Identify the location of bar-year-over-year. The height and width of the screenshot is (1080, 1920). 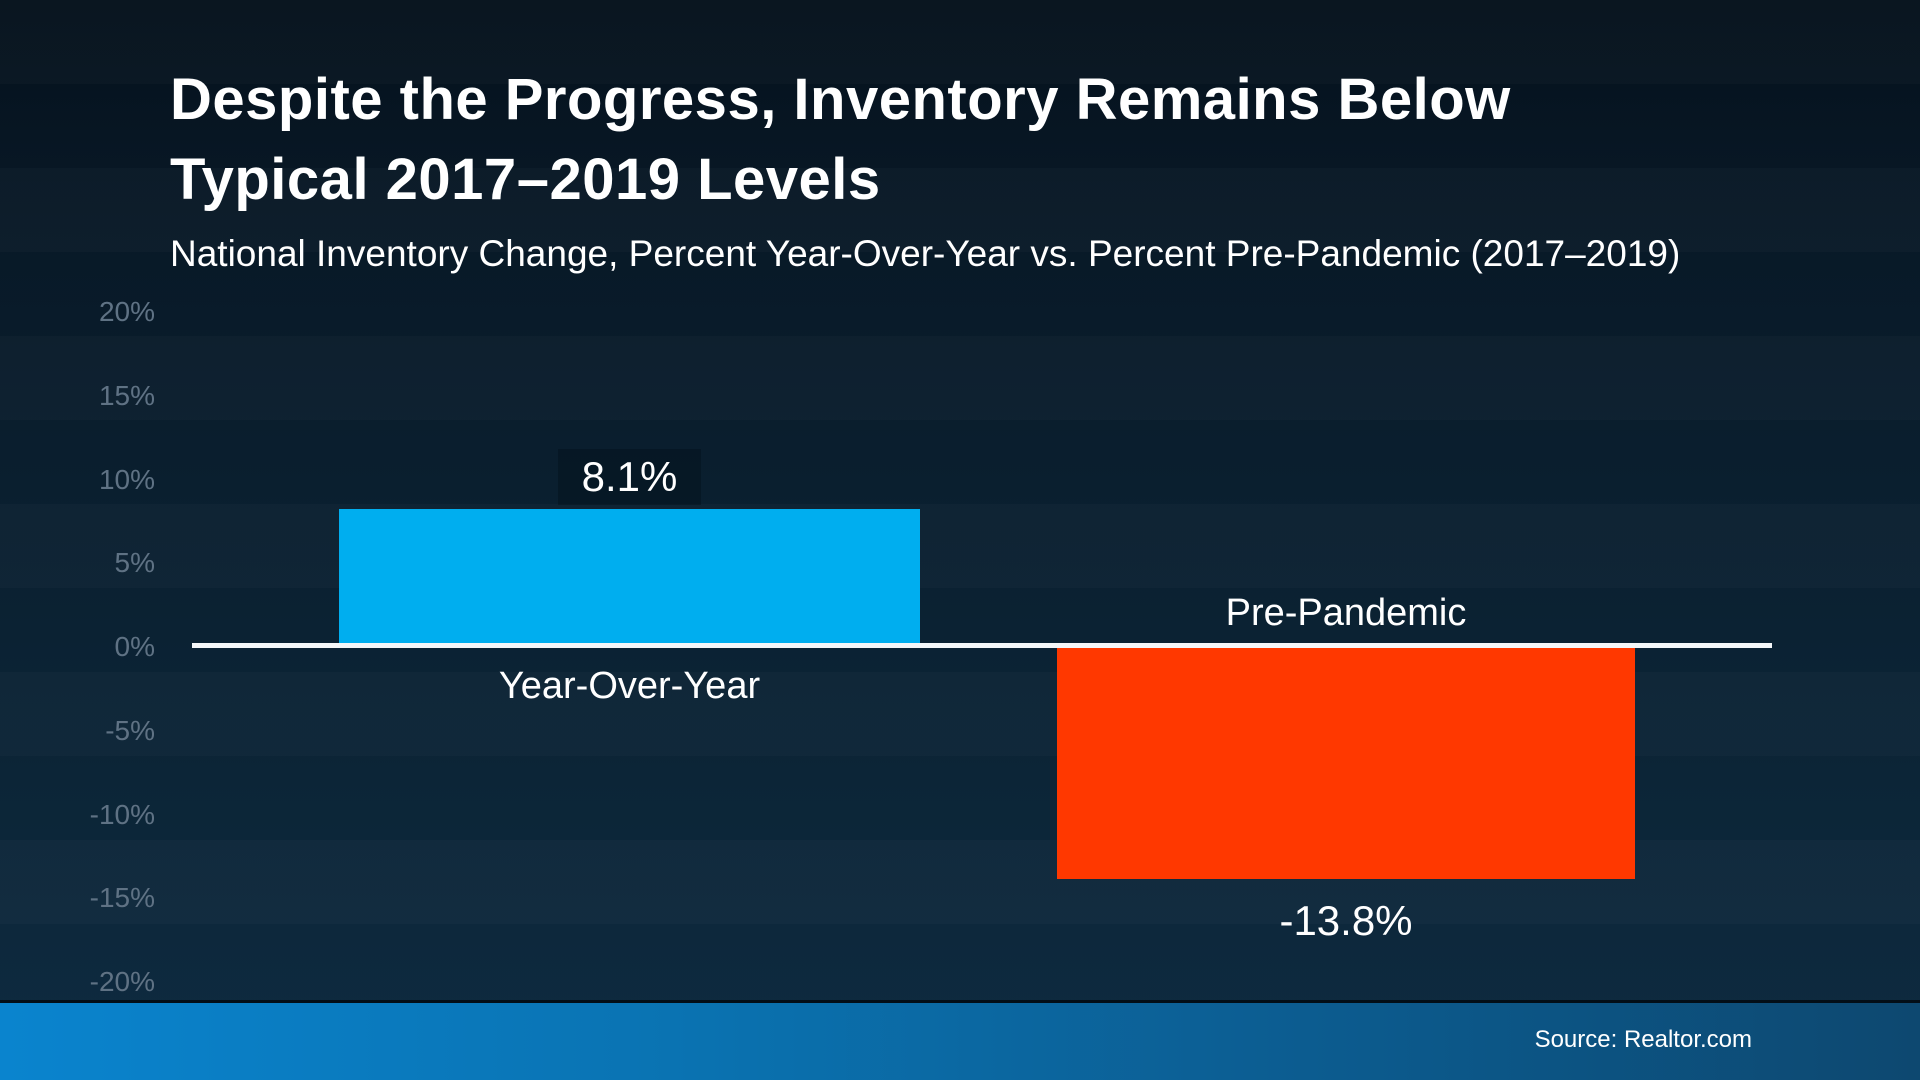
(629, 577).